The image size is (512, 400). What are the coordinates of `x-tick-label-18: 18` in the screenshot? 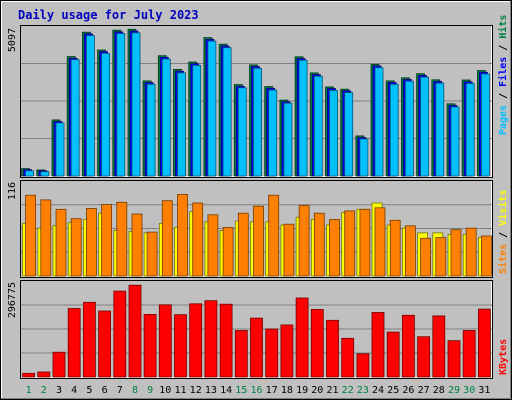 It's located at (287, 390).